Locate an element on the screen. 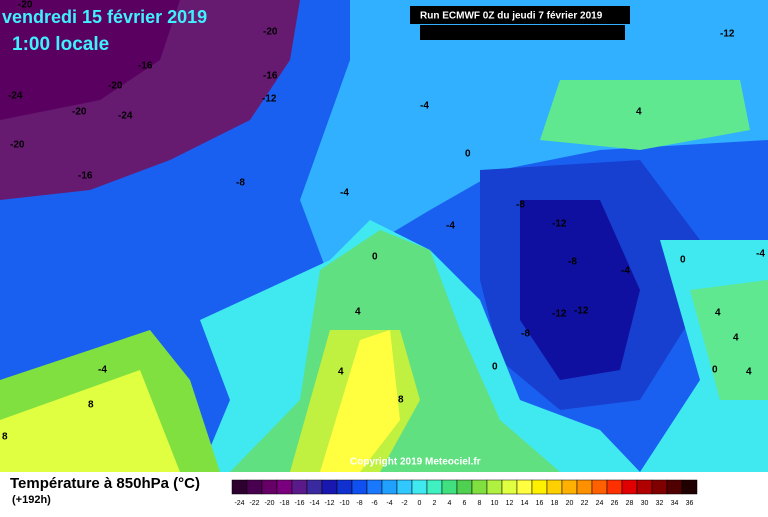 The image size is (768, 517). legend-tick-label: 28 is located at coordinates (630, 503).